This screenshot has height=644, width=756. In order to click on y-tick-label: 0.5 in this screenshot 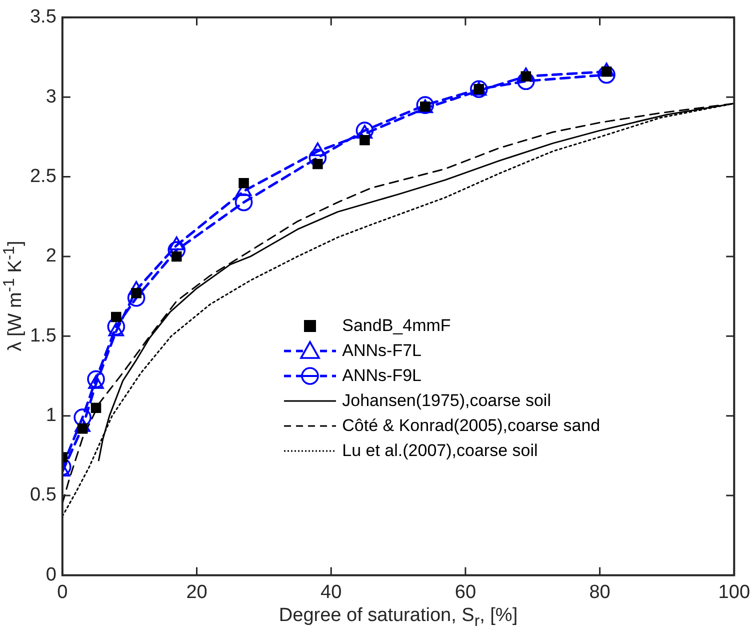, I will do `click(43, 495)`.